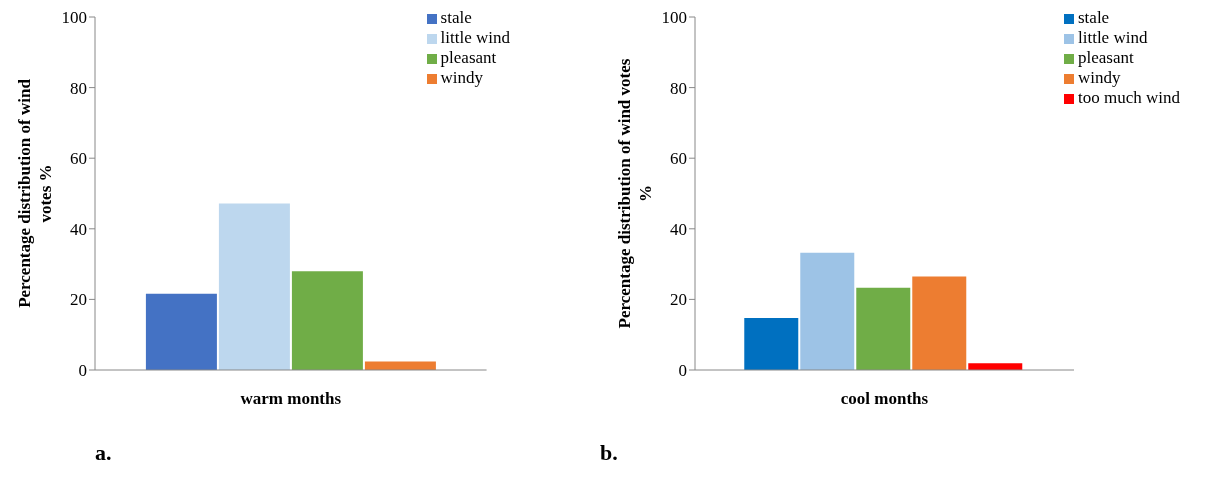 The image size is (1210, 497). I want to click on x-tick-label: cool months, so click(884, 399).